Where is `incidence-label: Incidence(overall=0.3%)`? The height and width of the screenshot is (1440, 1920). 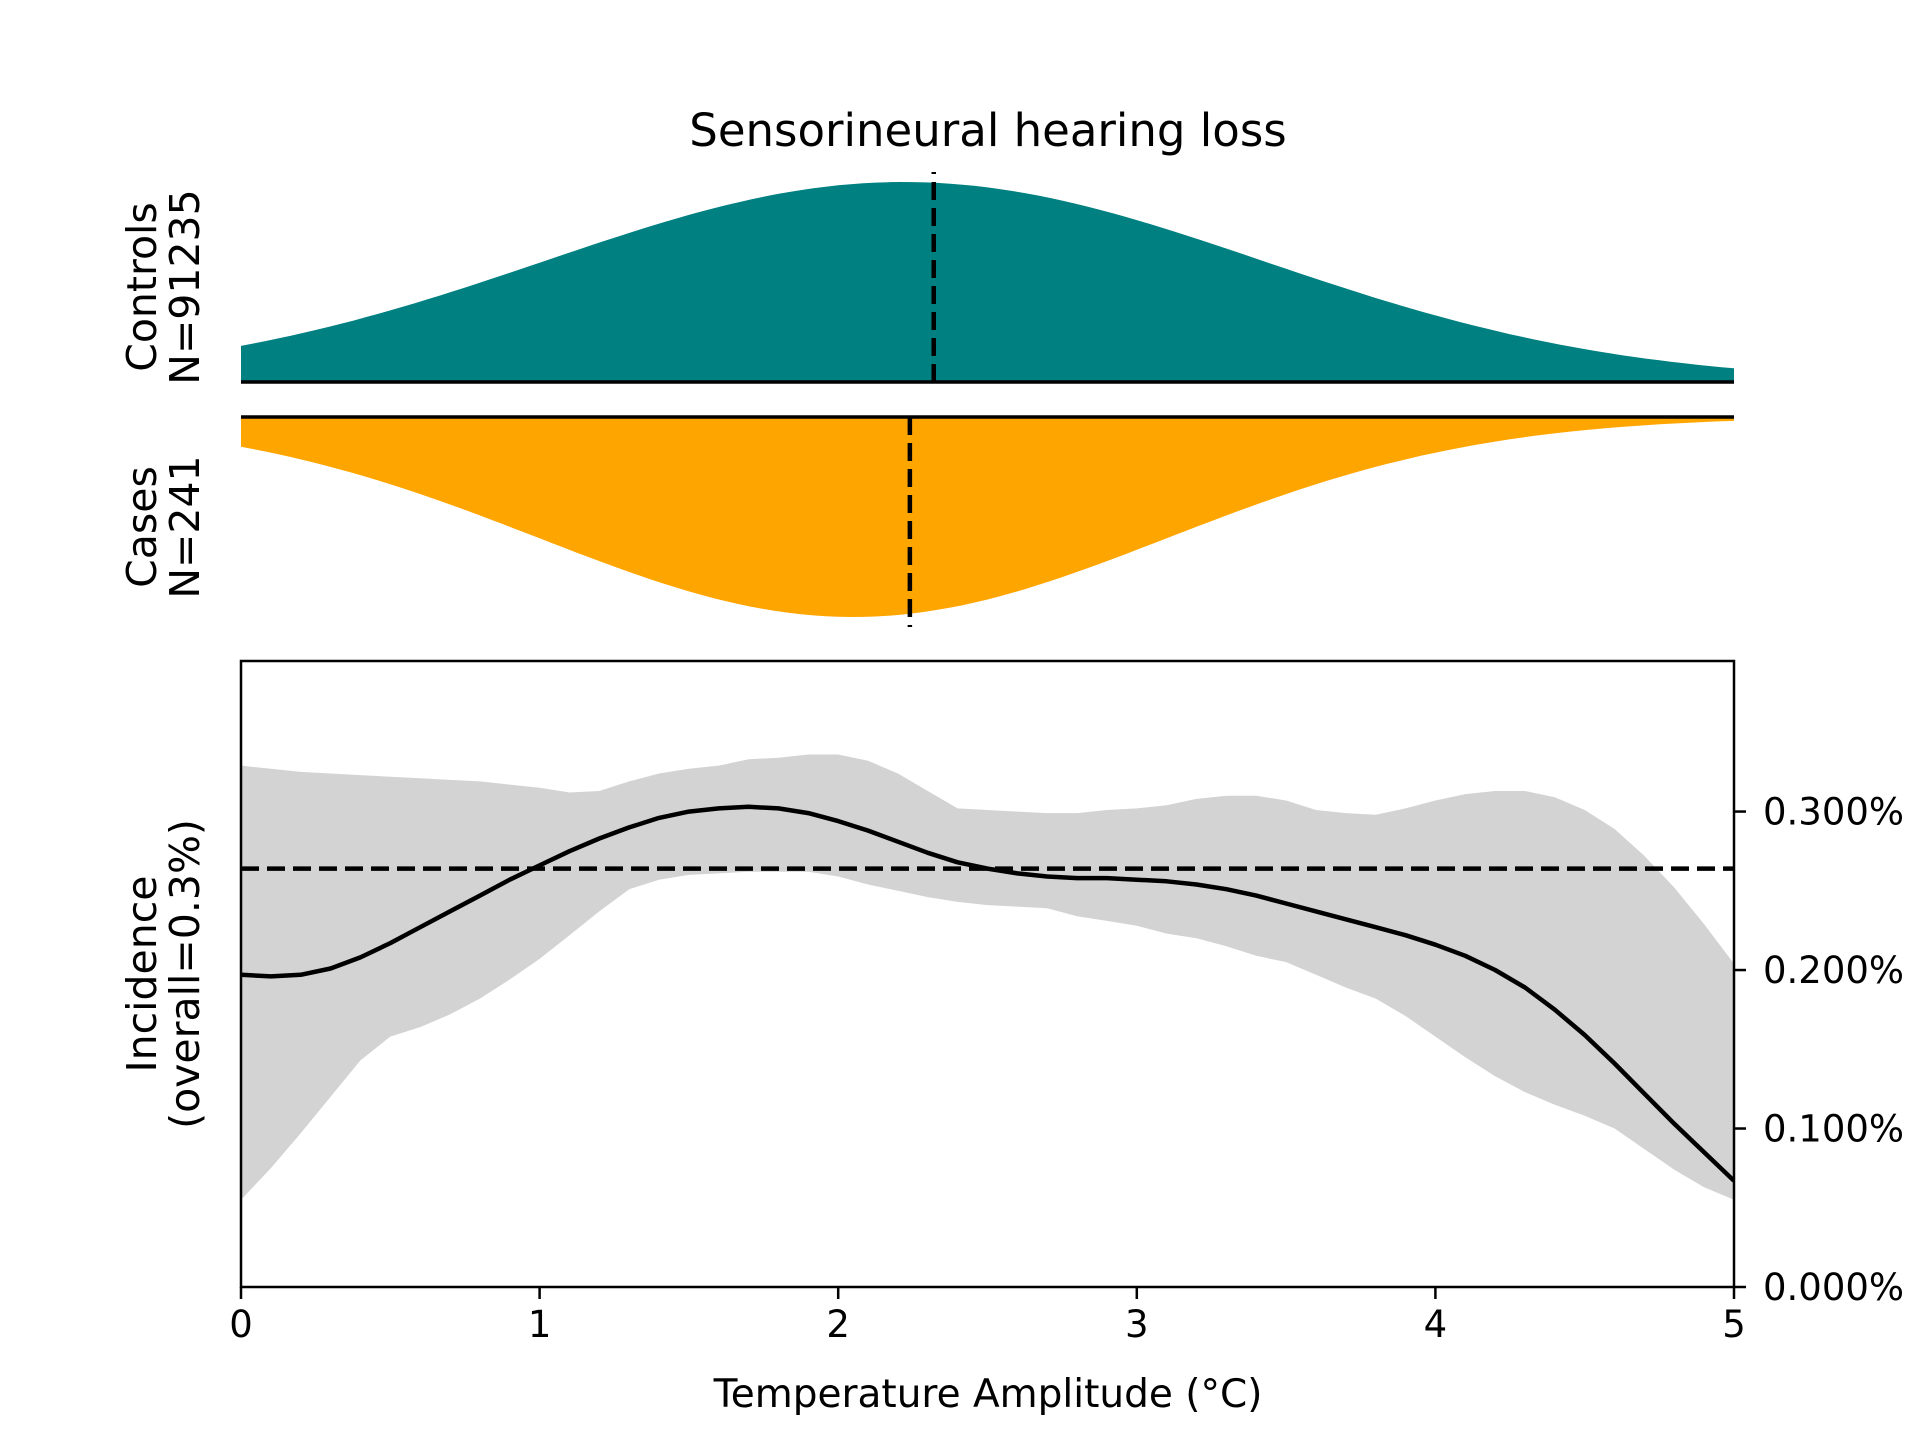 incidence-label: Incidence(overall=0.3%) is located at coordinates (163, 974).